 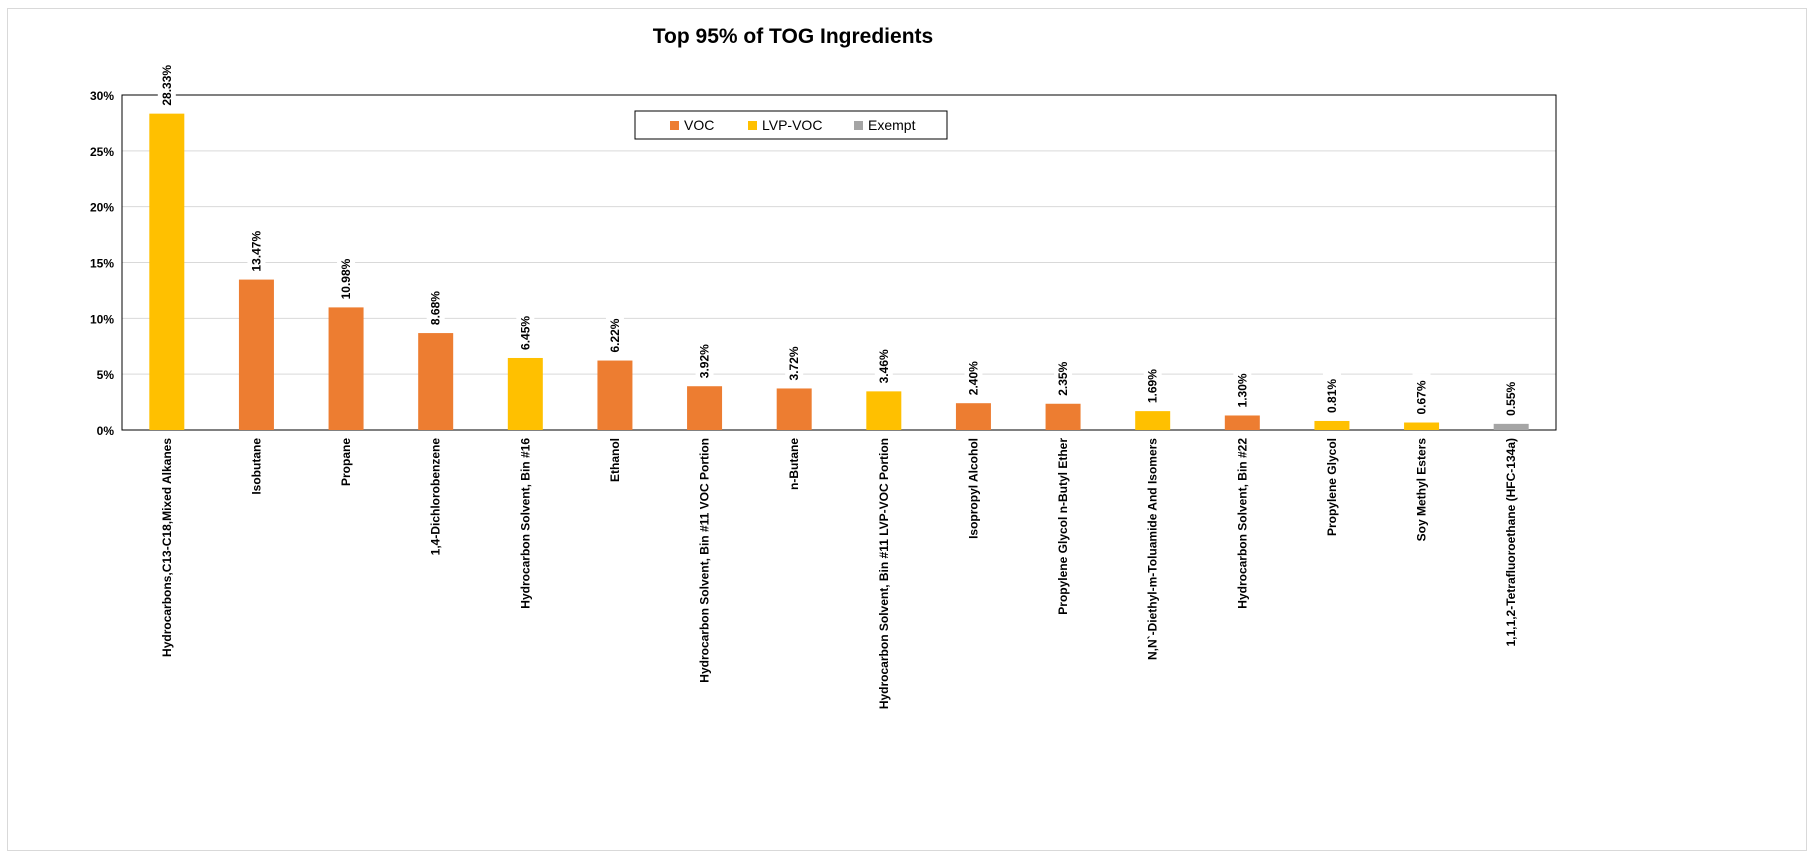 I want to click on data-label: 8.68%, so click(x=436, y=308).